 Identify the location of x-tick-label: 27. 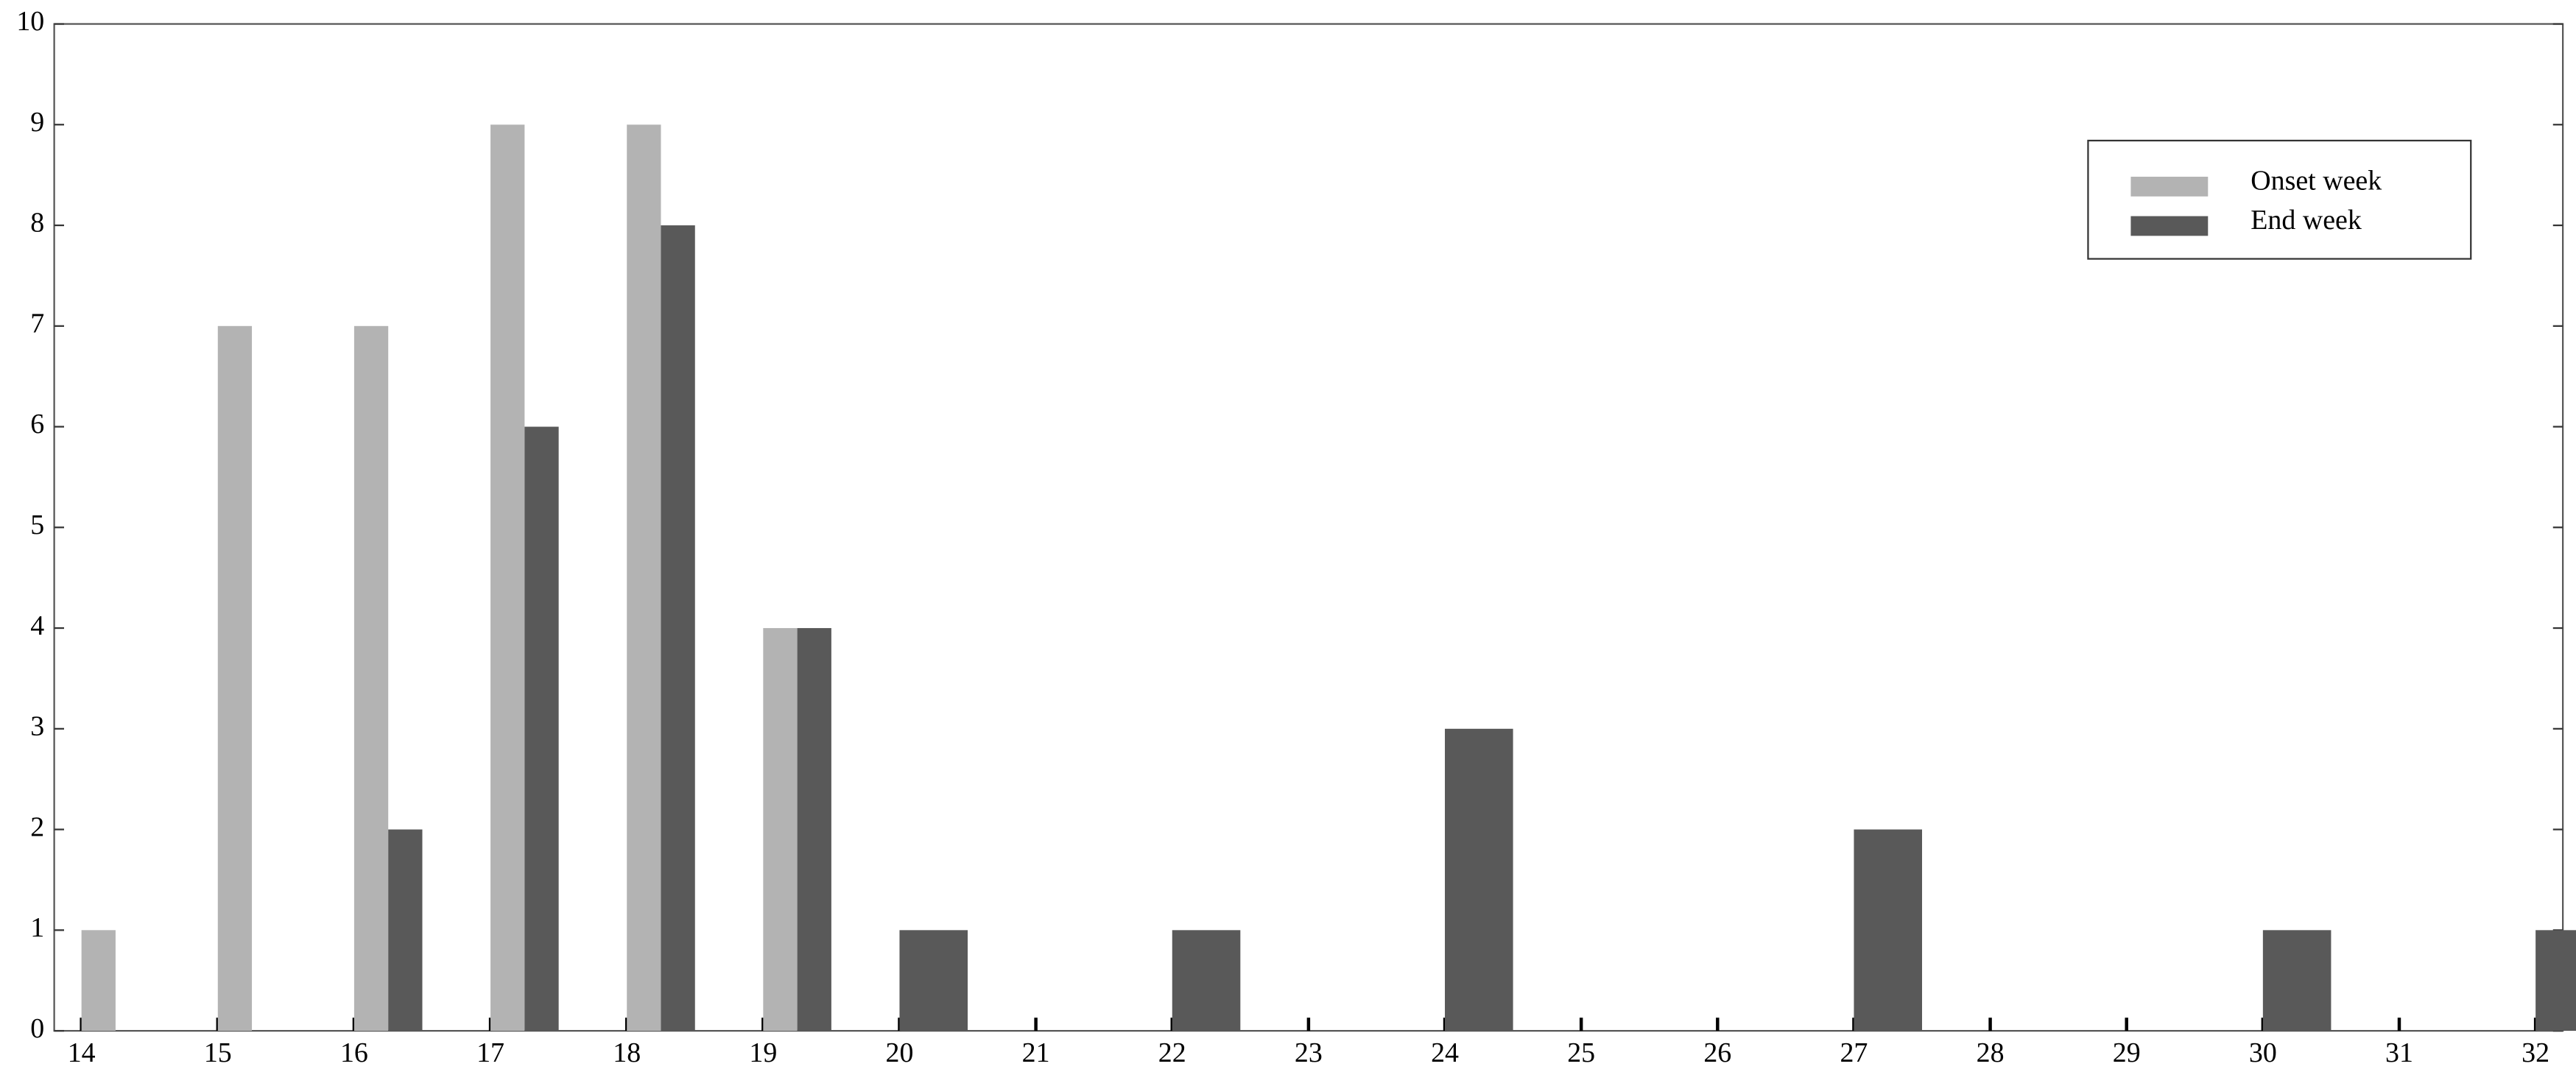
(1854, 1053).